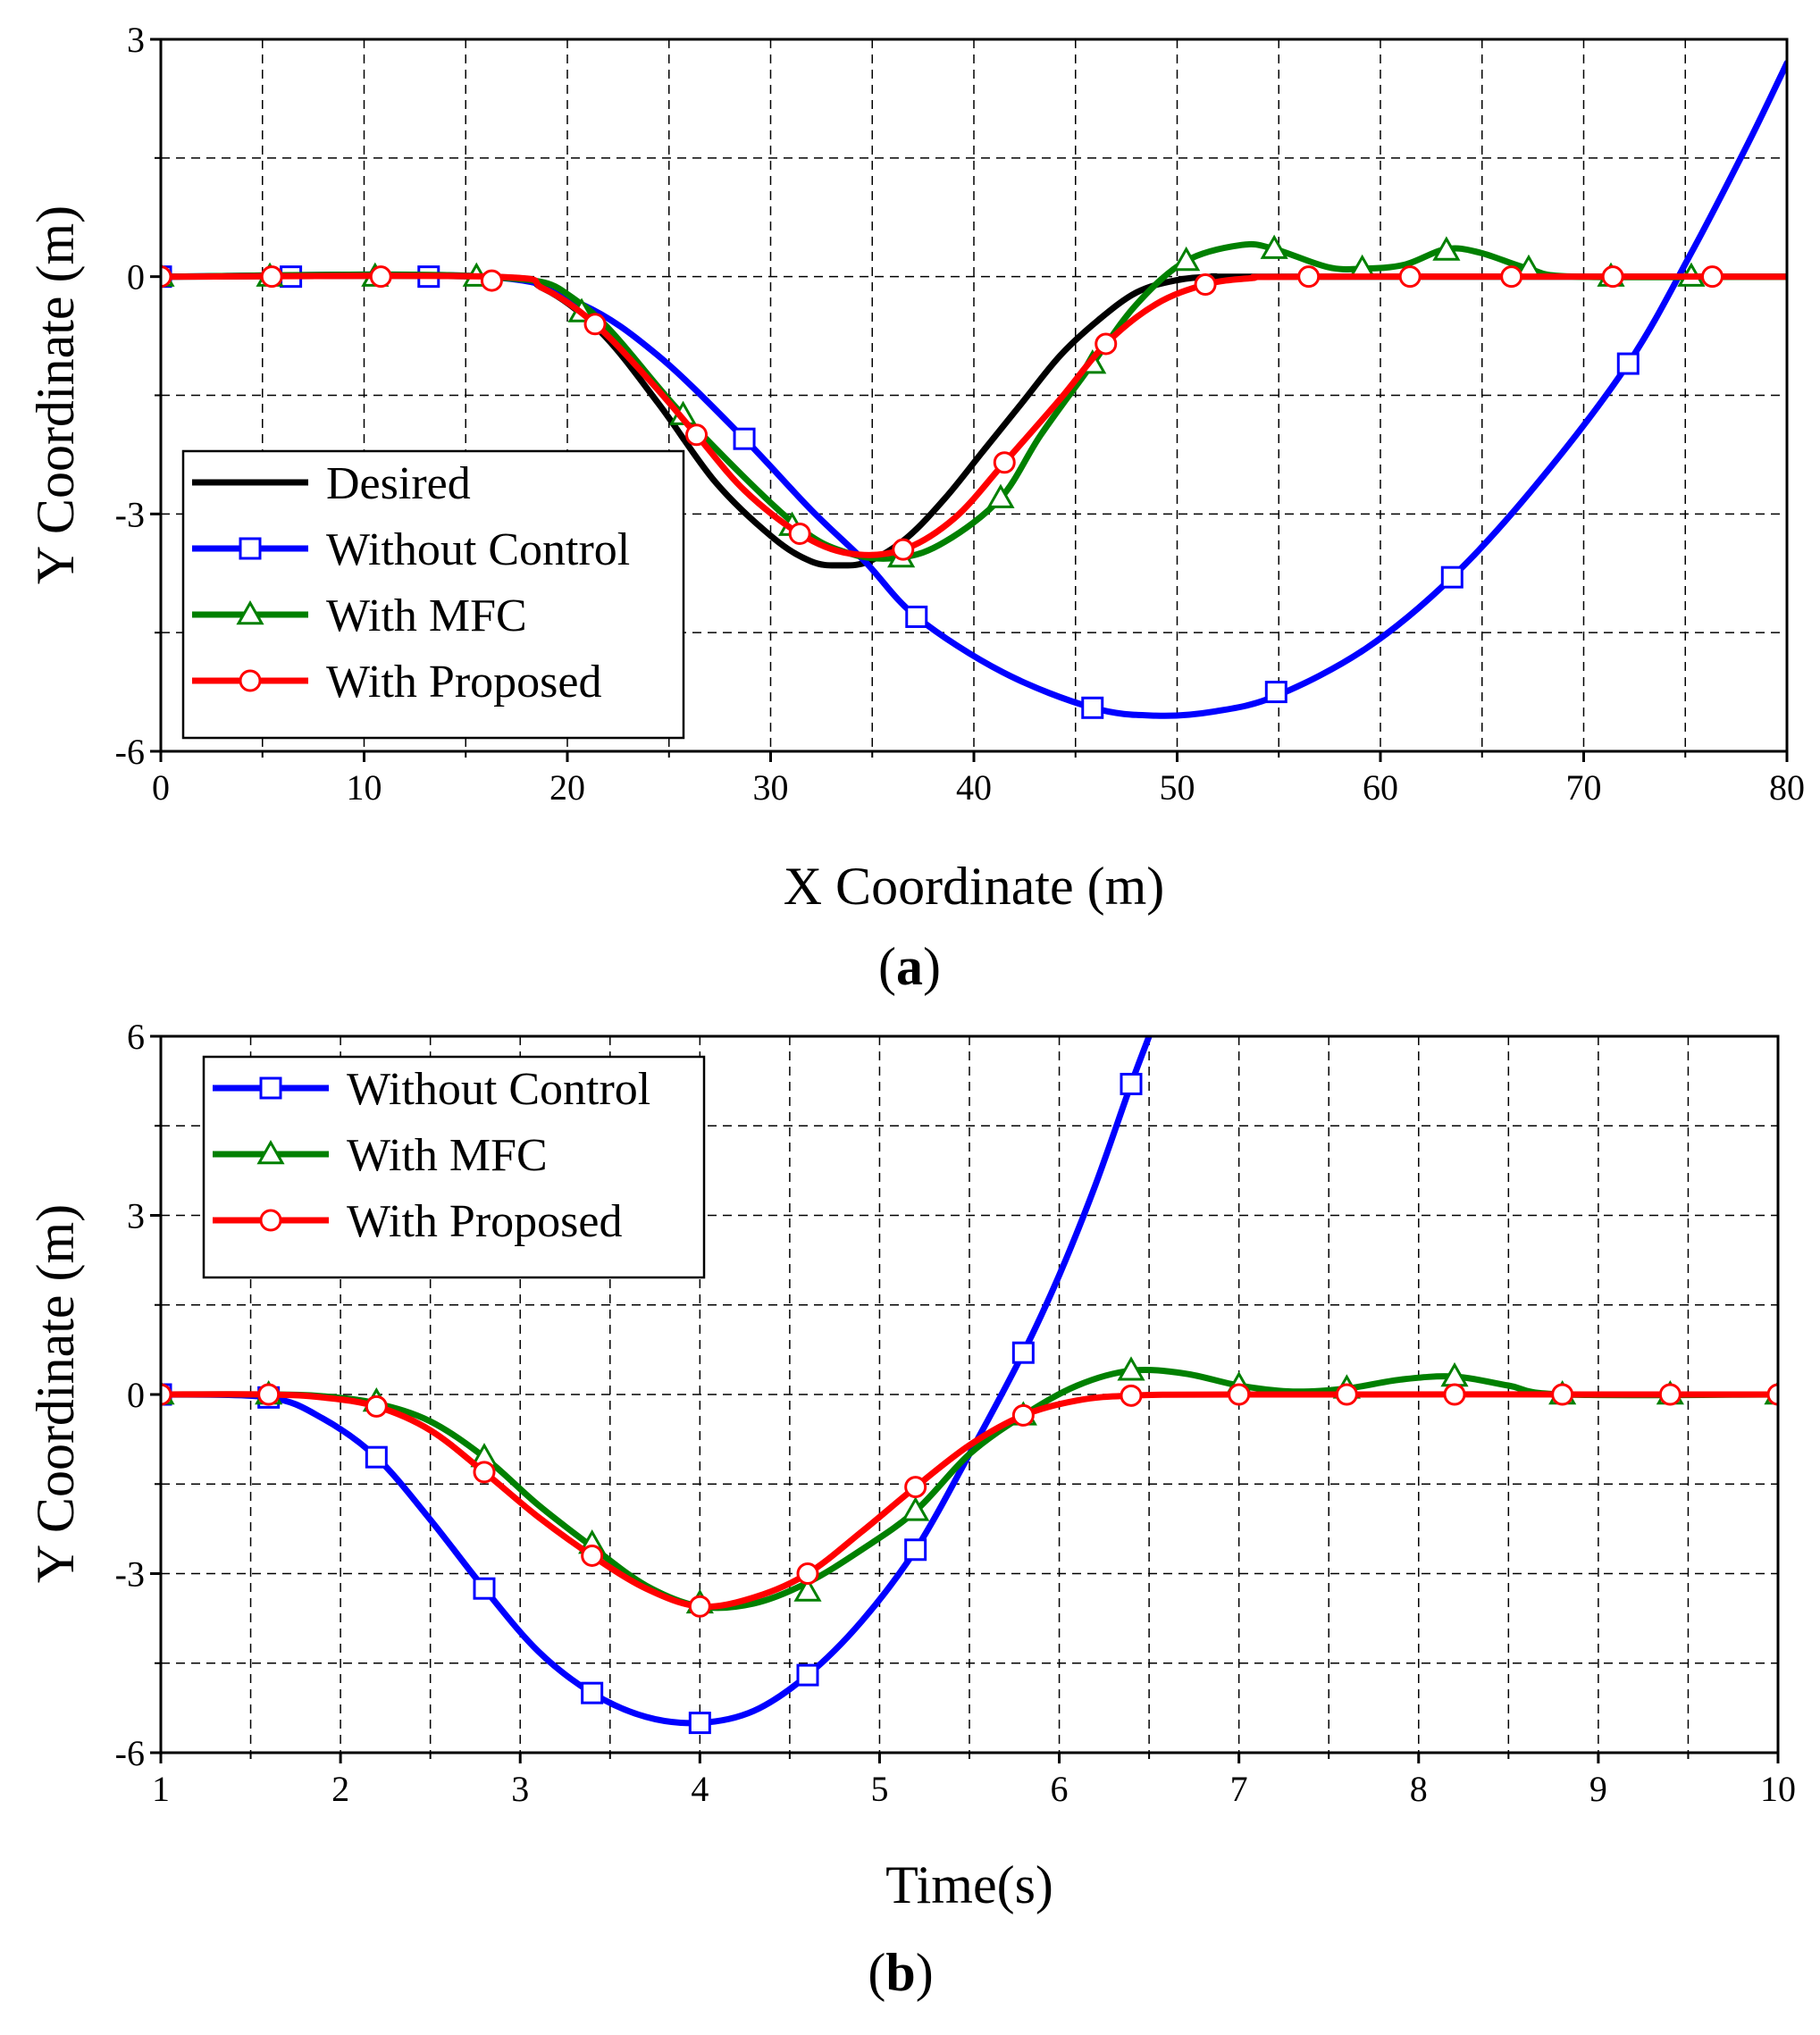 This screenshot has height=2035, width=1820. Describe the element at coordinates (879, 1789) in the screenshot. I see `panel-b-x-tick-label: 5` at that location.